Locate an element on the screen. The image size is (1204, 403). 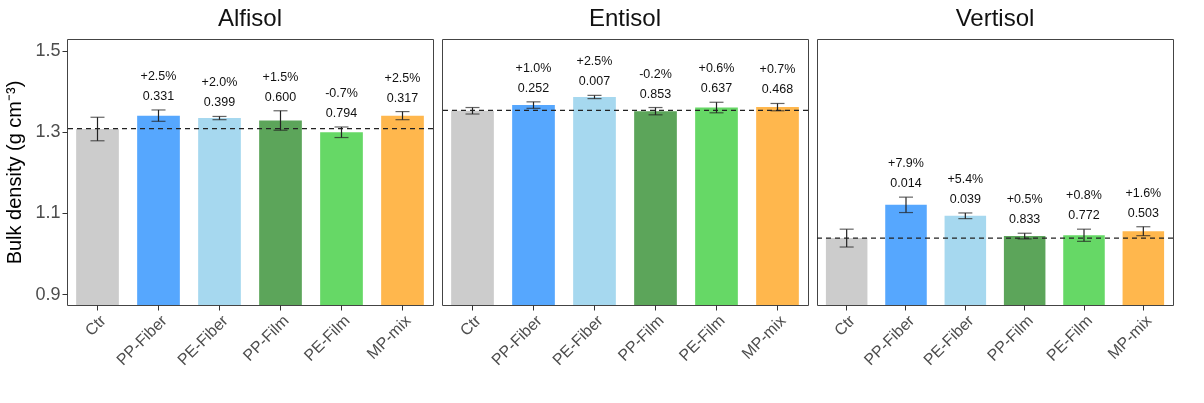
y-tick-label: 1.3 is located at coordinates (48, 131).